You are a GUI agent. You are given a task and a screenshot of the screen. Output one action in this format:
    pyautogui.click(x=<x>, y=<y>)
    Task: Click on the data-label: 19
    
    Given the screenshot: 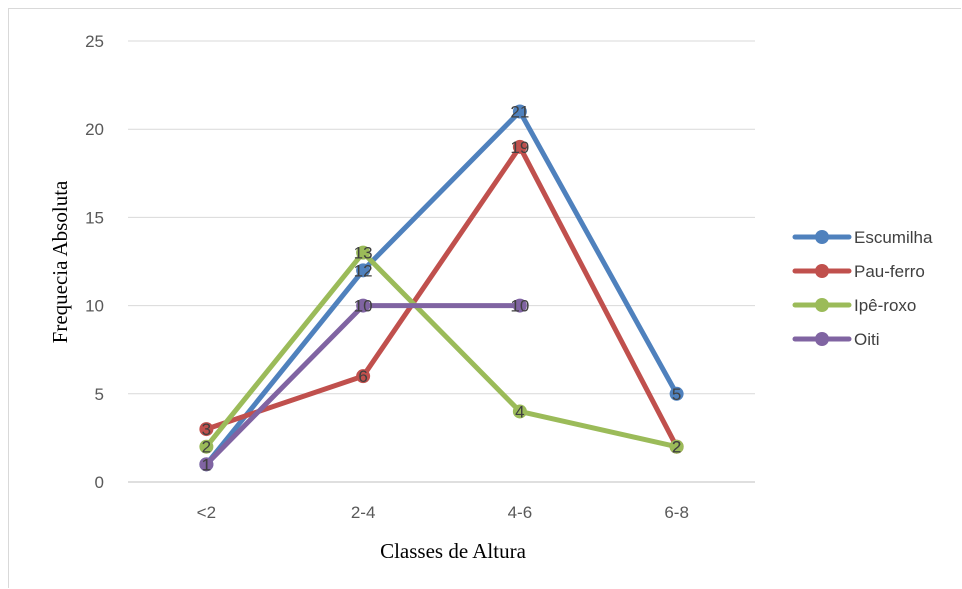 What is the action you would take?
    pyautogui.click(x=519, y=147)
    